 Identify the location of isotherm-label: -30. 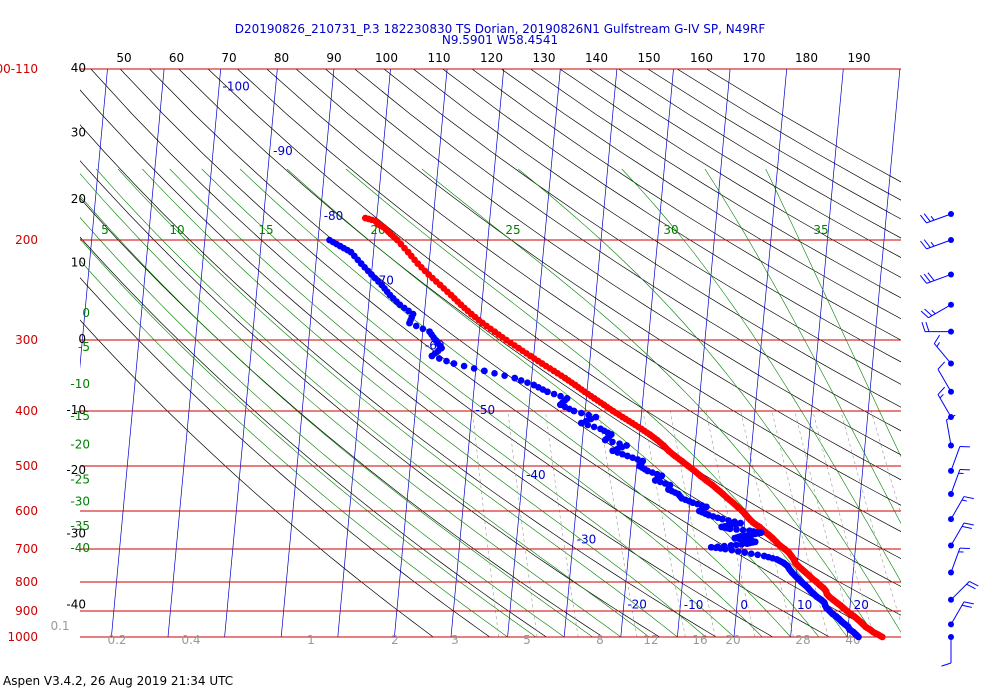
(587, 540).